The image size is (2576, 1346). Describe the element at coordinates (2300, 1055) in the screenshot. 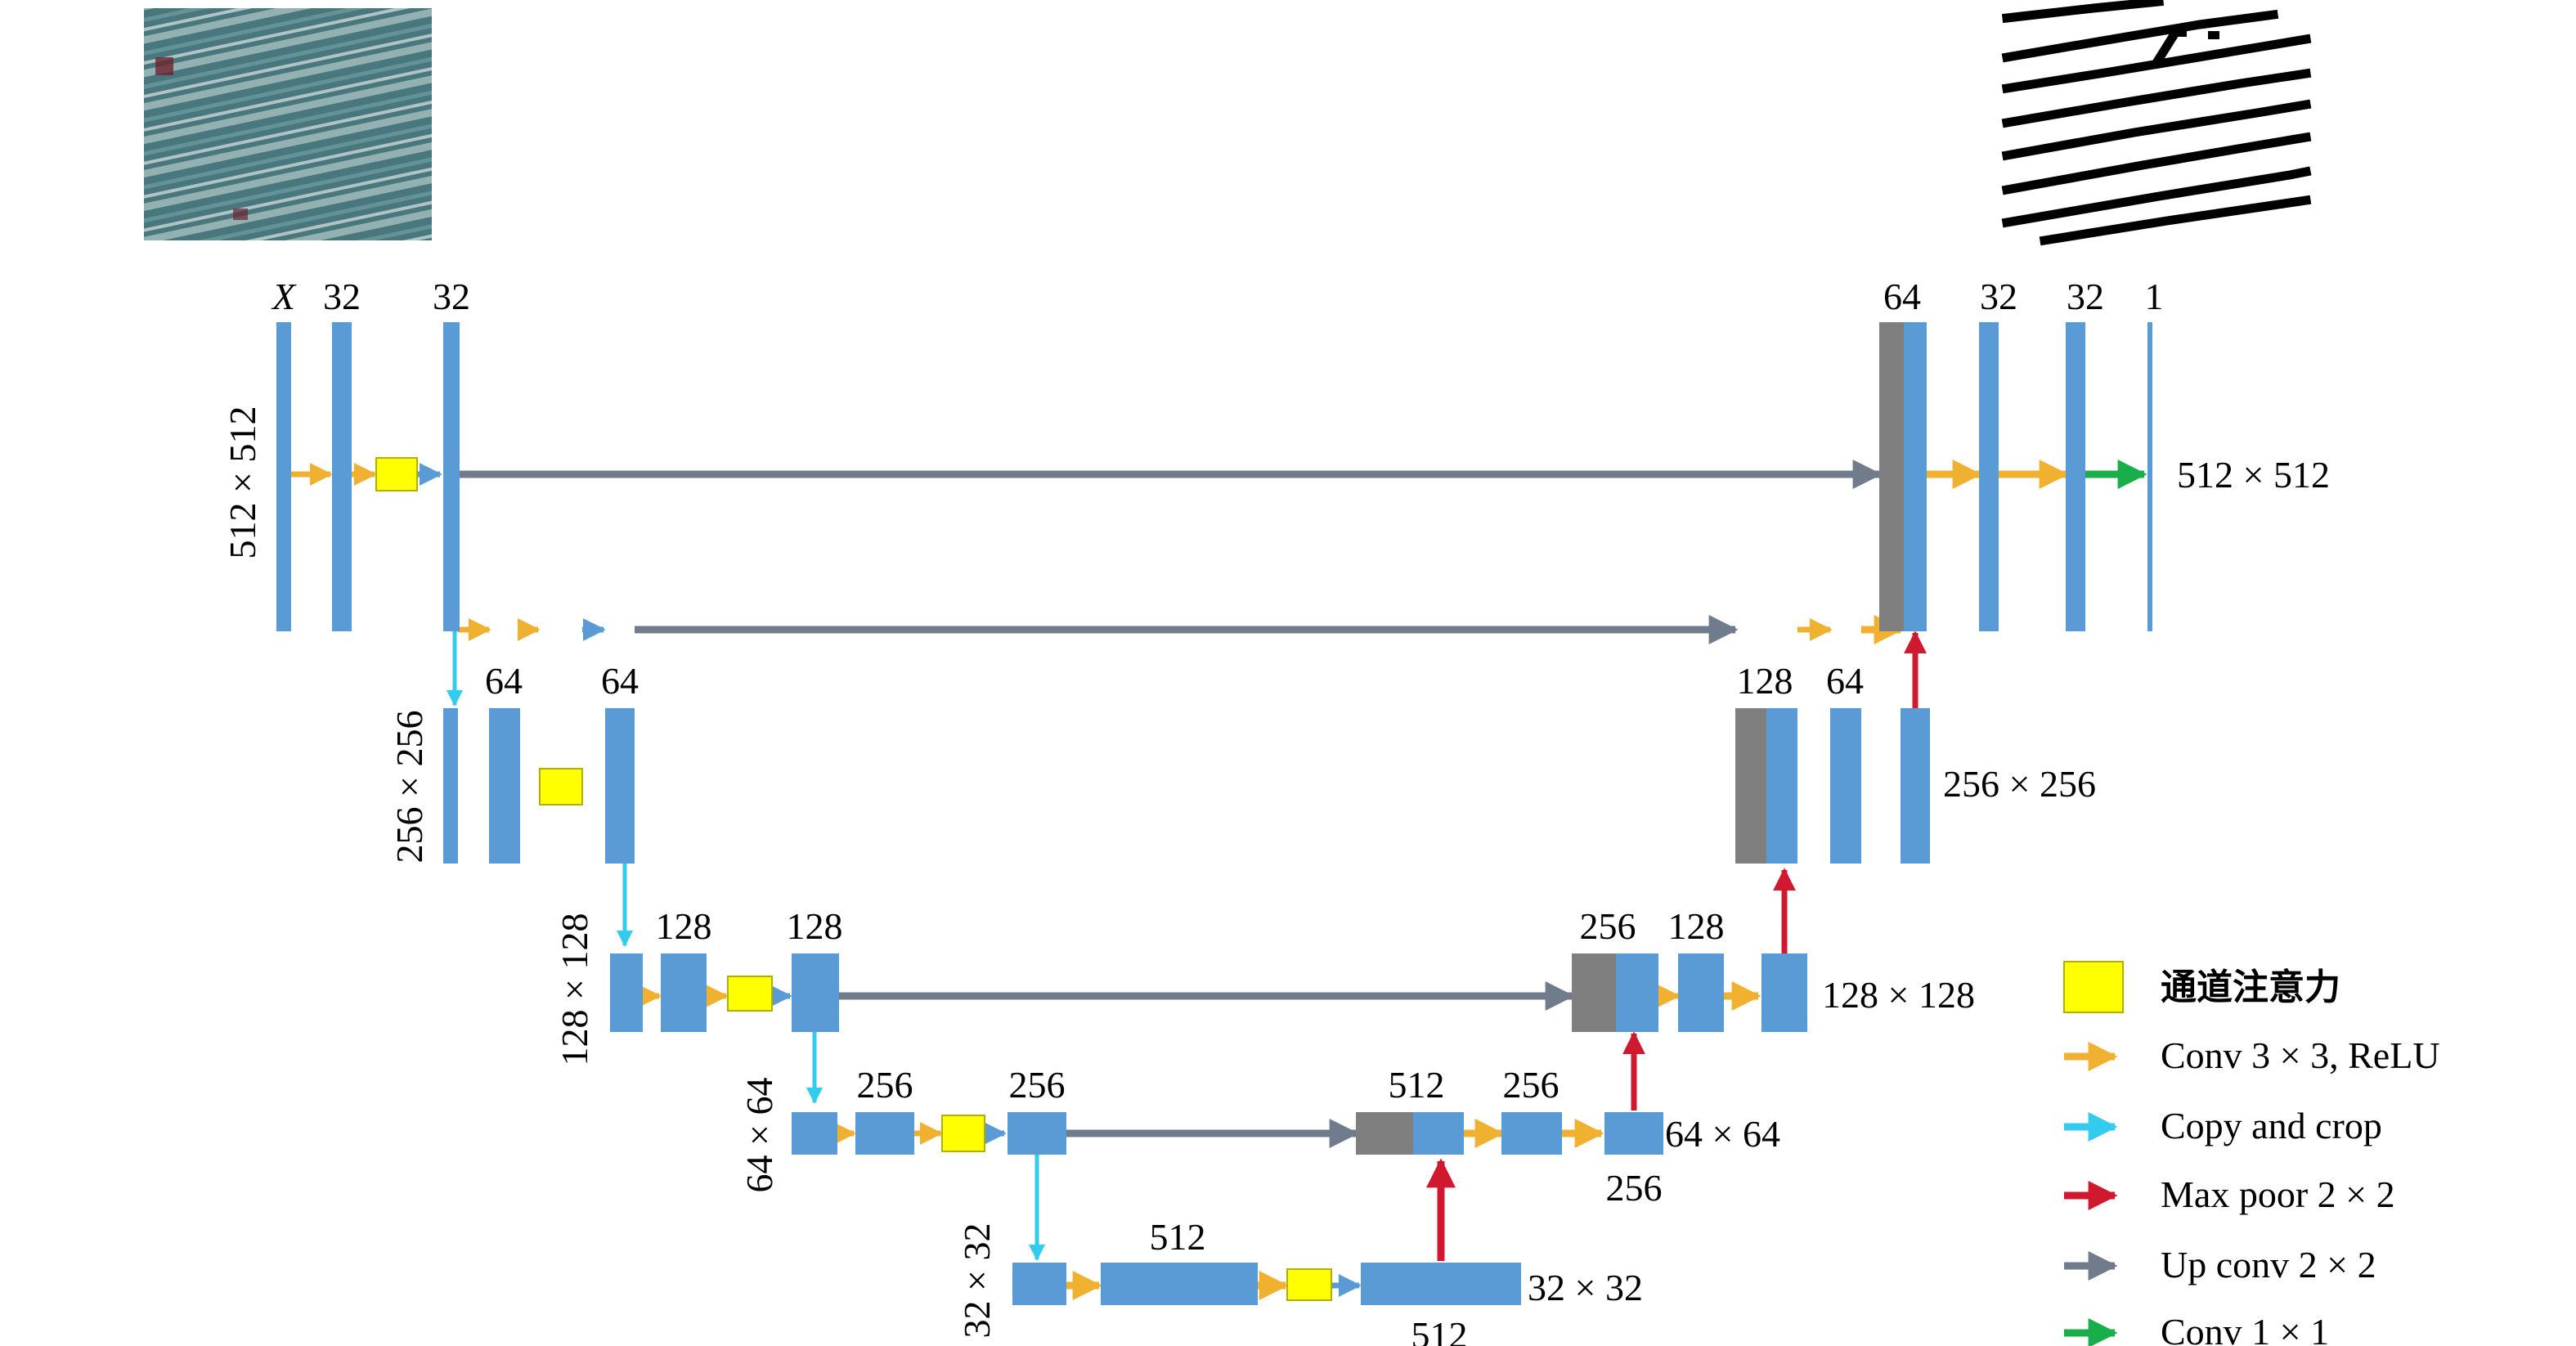

I see `legend-label: Conv 3 × 3, ReLU` at that location.